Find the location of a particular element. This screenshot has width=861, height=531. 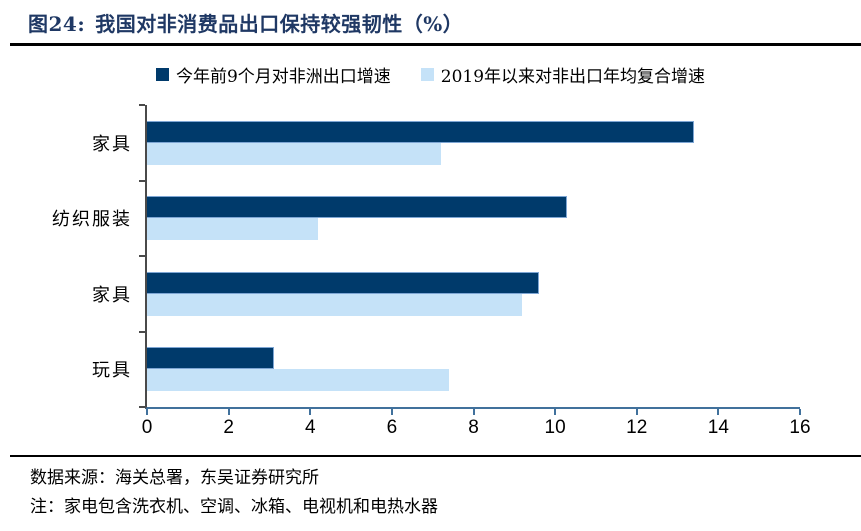

legend-label-series1: 今年前9个月对非洲出口增速 is located at coordinates (283, 77).